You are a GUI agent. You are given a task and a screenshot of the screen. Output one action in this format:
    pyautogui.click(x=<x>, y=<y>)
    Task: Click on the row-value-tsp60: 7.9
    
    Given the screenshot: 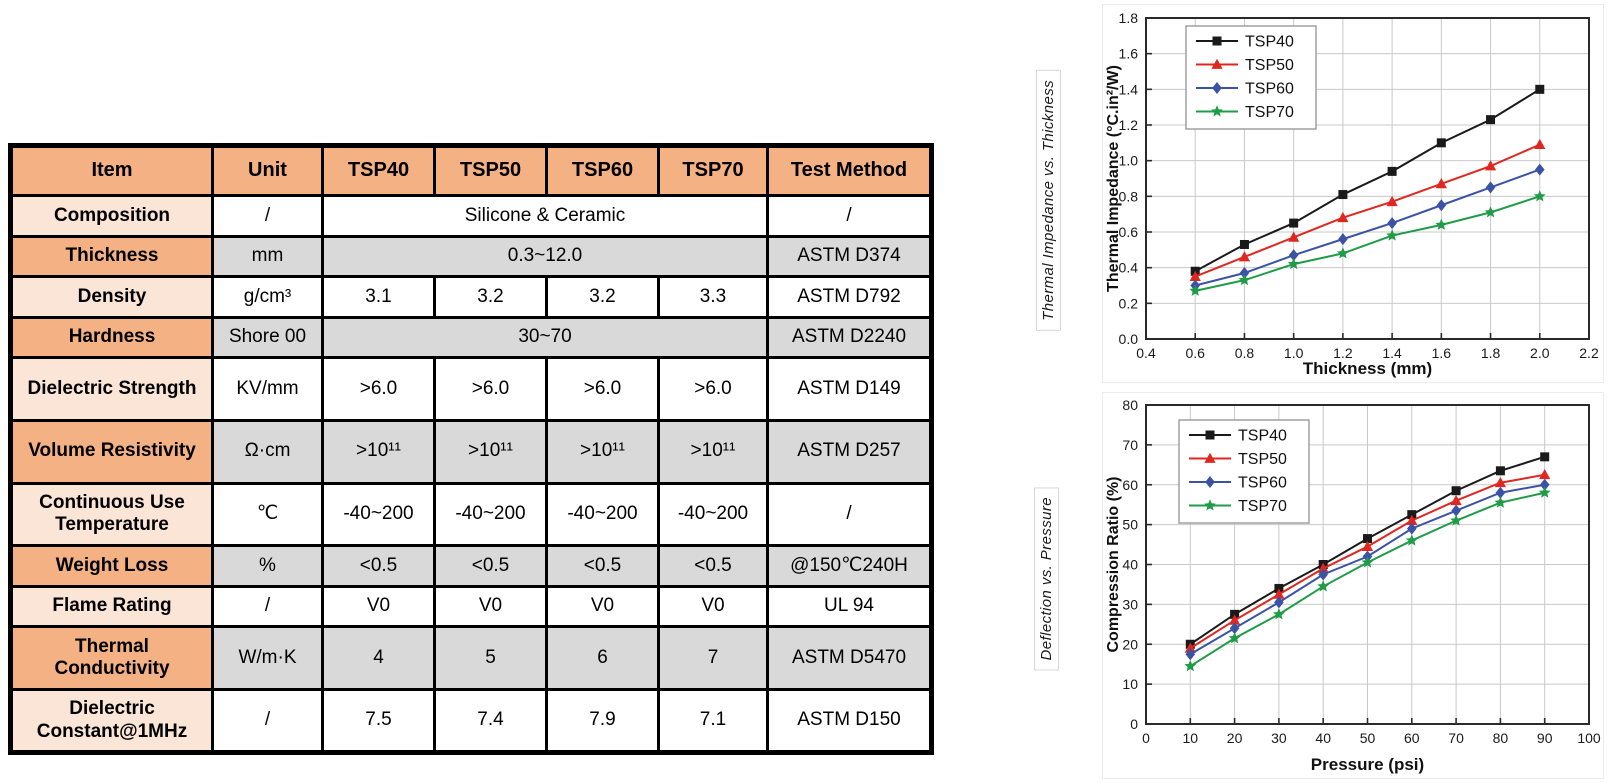 What is the action you would take?
    pyautogui.click(x=602, y=721)
    